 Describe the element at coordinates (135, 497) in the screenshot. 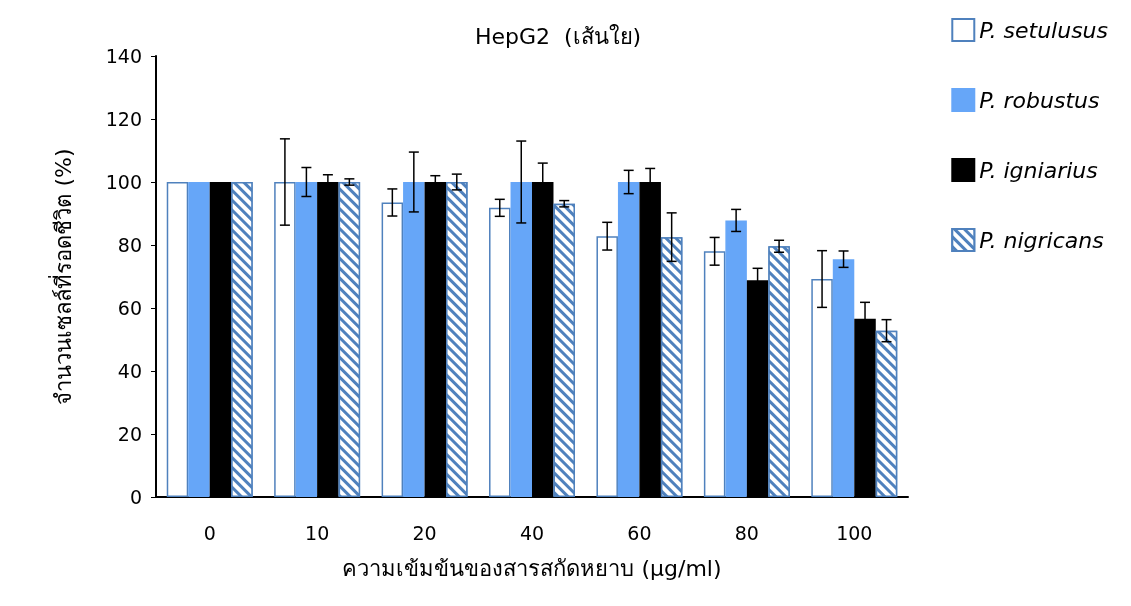

I see `y-tick-label: 0` at that location.